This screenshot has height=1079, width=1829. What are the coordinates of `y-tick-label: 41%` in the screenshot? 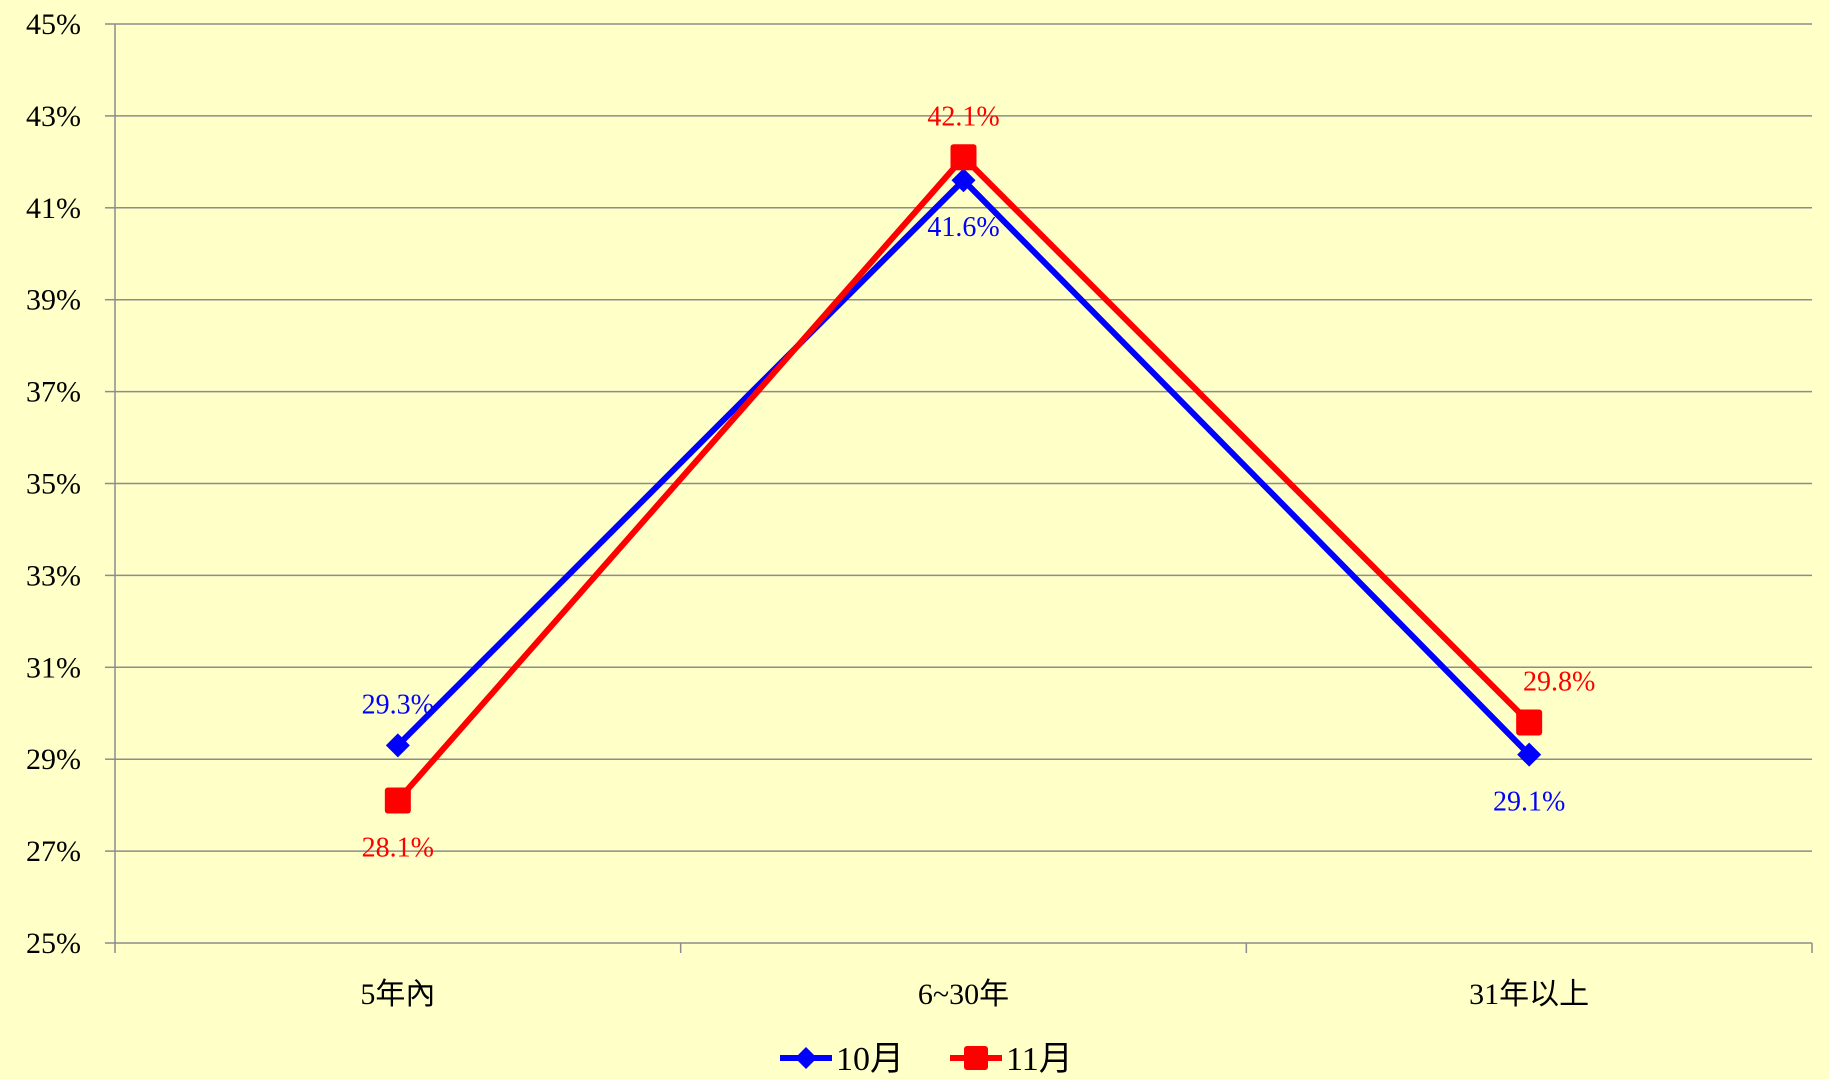 It's located at (53, 208).